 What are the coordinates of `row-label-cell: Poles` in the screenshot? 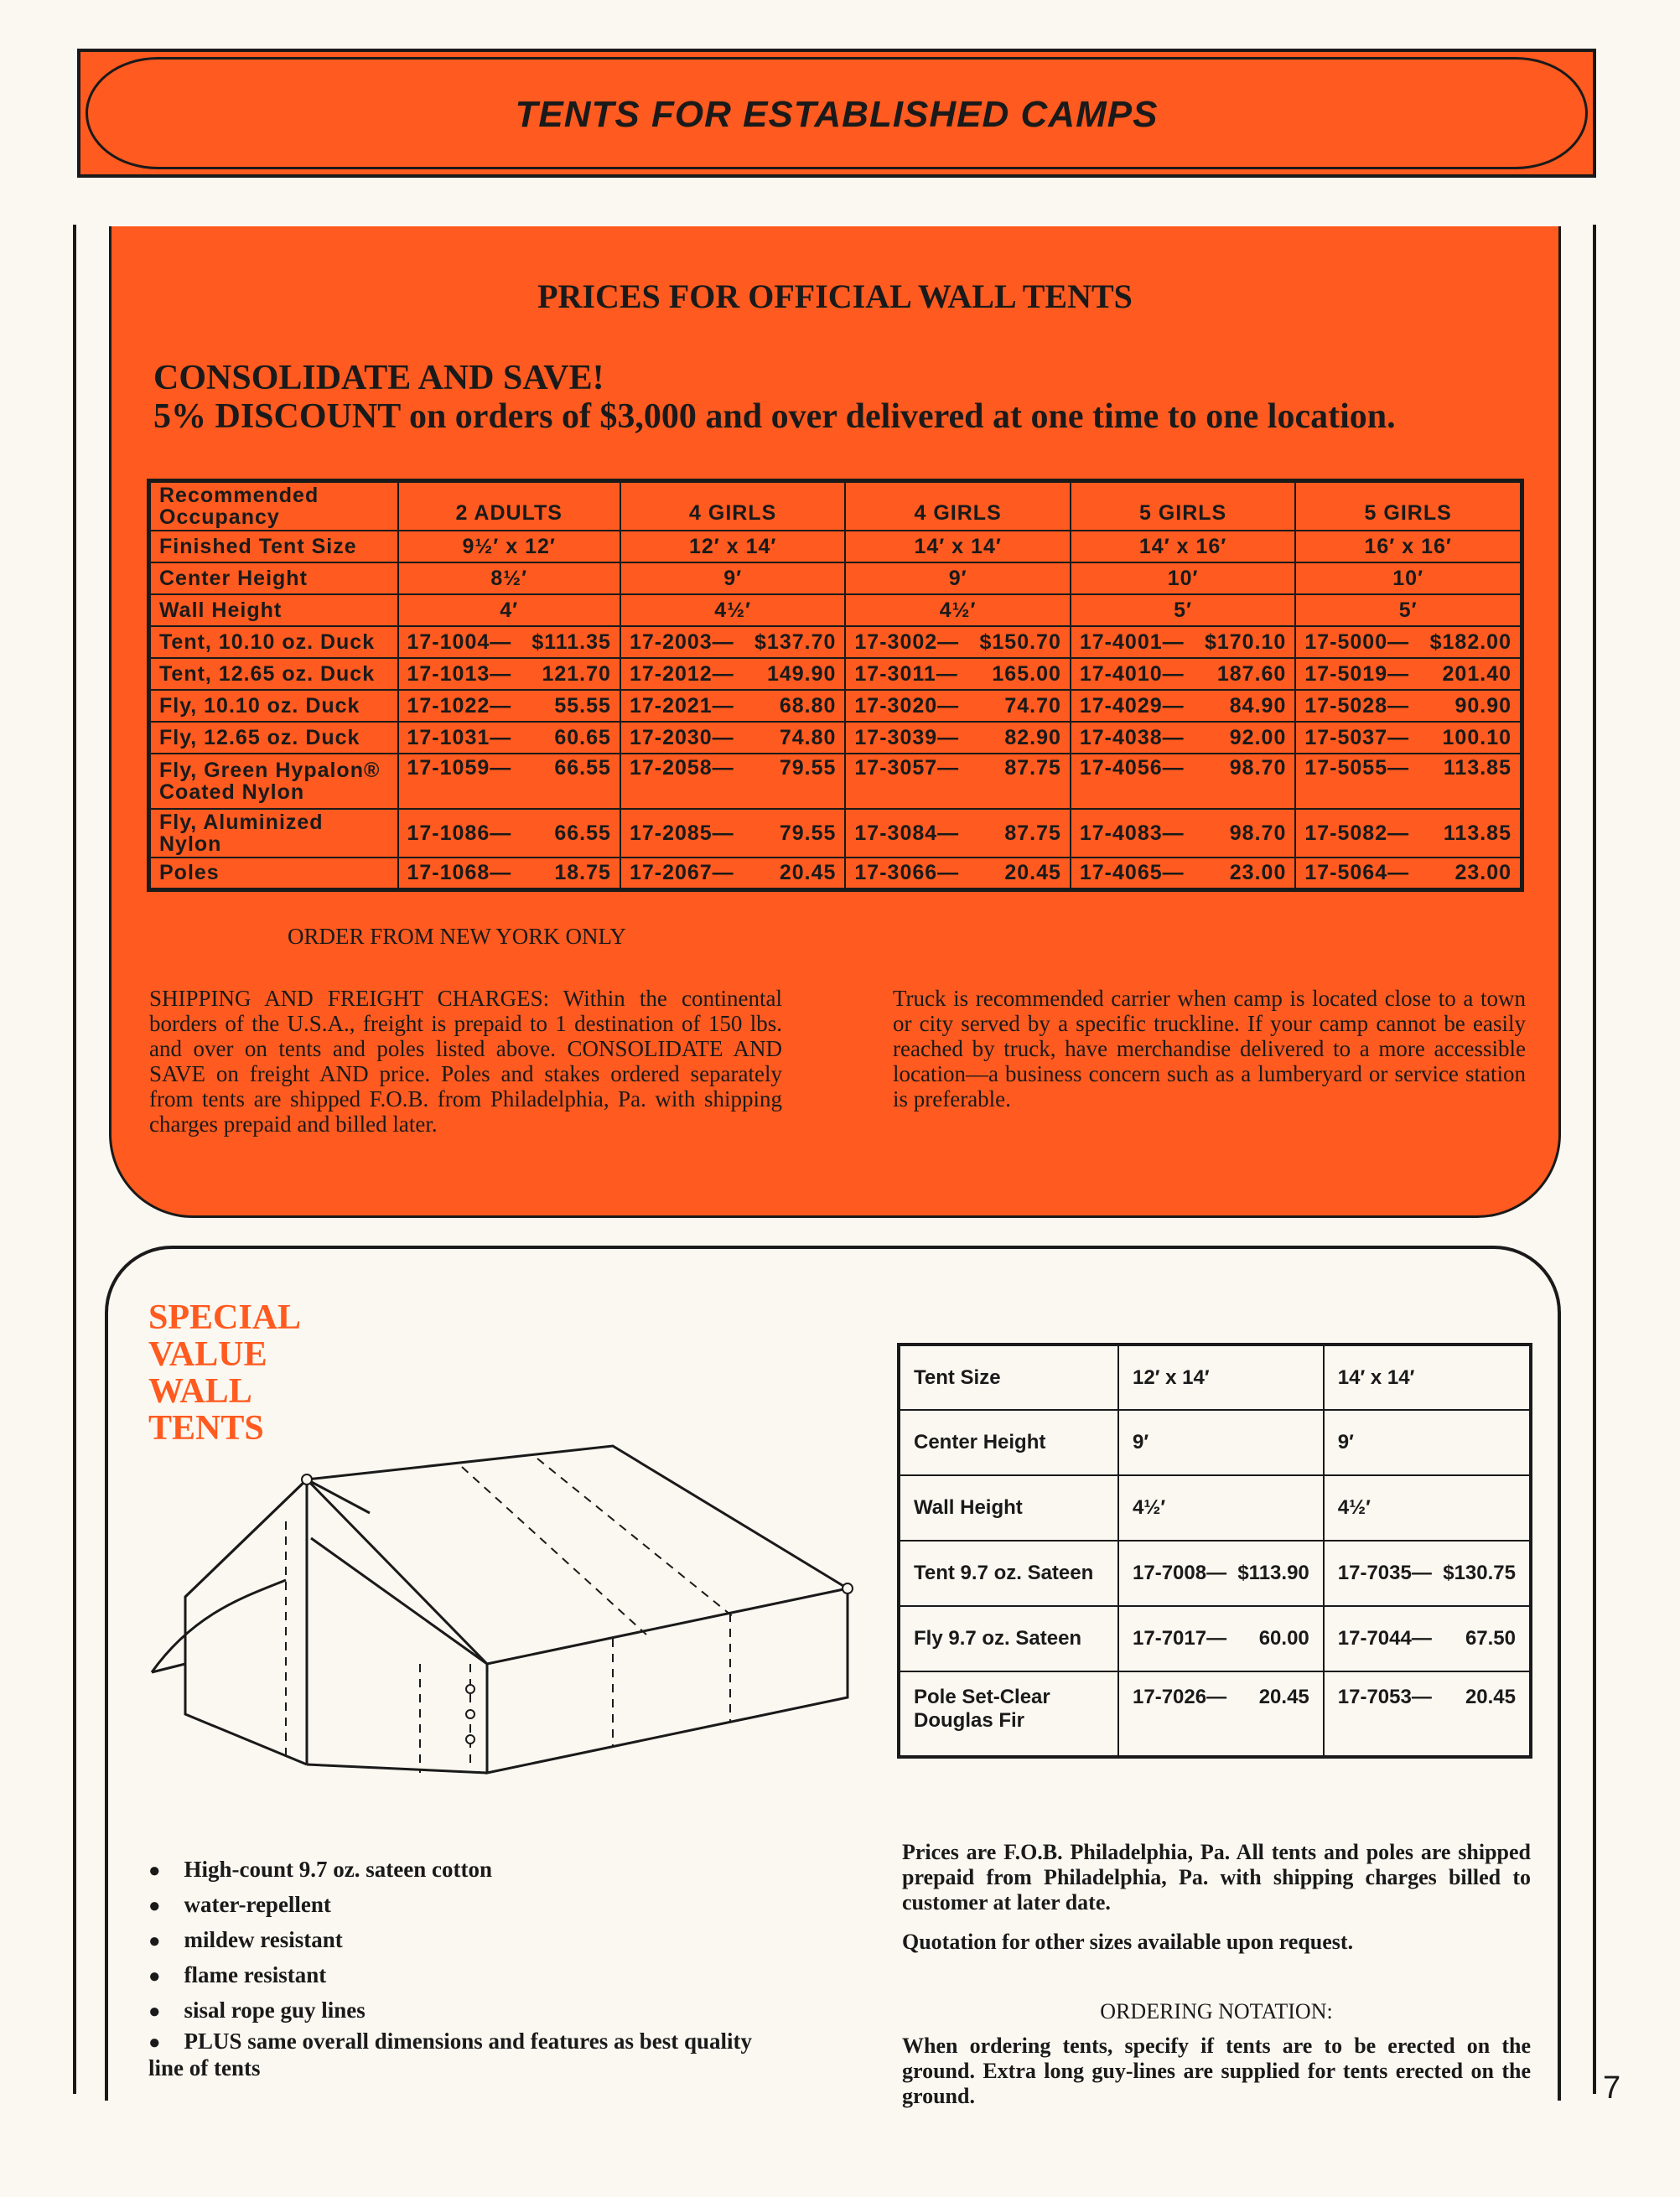 It's located at (273, 874).